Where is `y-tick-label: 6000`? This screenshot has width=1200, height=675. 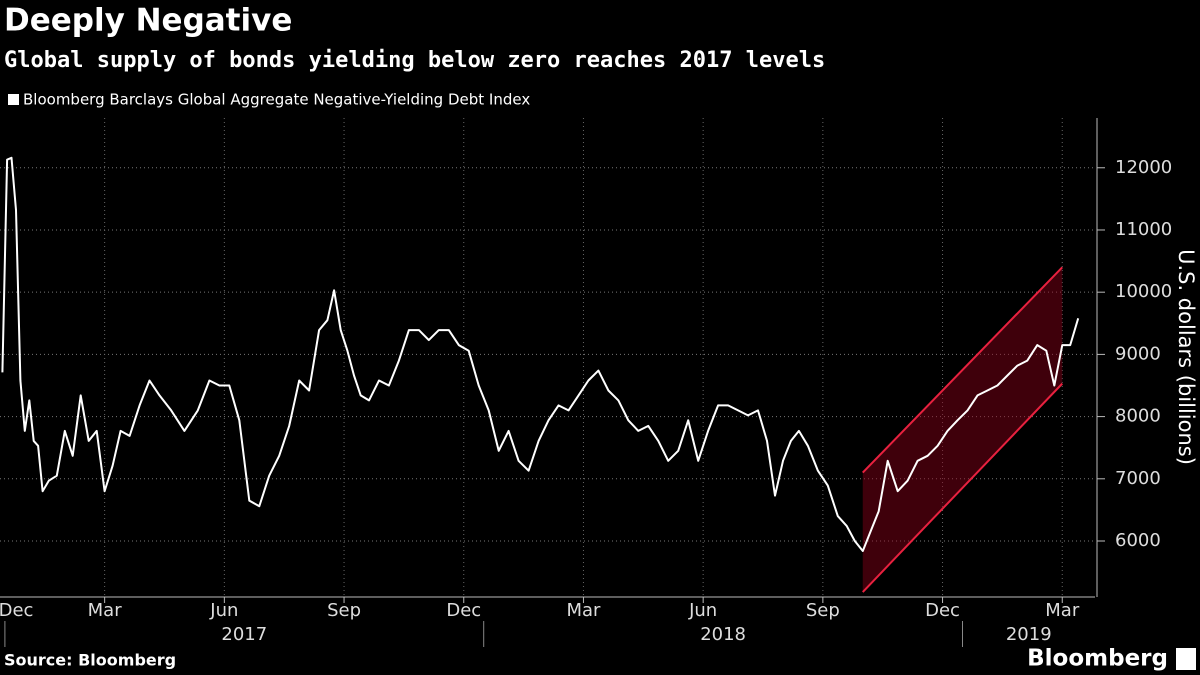
y-tick-label: 6000 is located at coordinates (1138, 540).